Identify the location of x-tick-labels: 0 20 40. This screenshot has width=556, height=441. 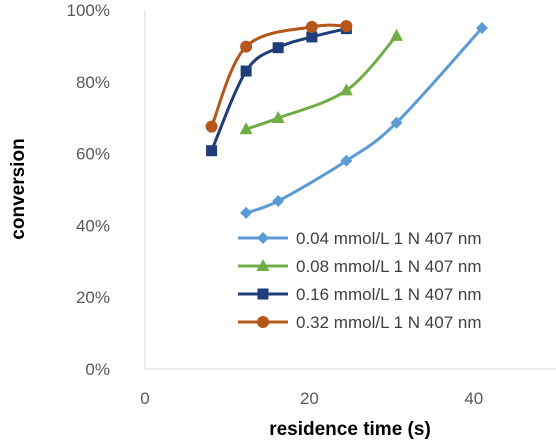
(311, 398).